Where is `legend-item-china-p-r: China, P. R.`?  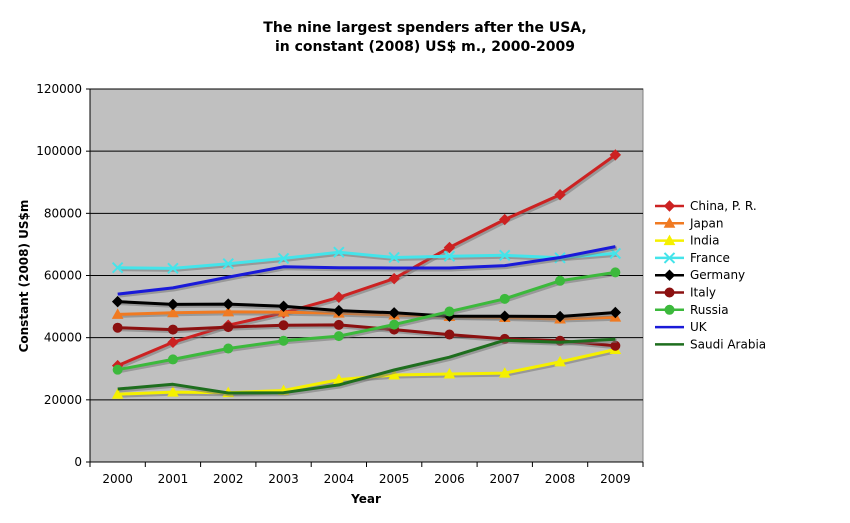 legend-item-china-p-r: China, P. R. is located at coordinates (706, 206).